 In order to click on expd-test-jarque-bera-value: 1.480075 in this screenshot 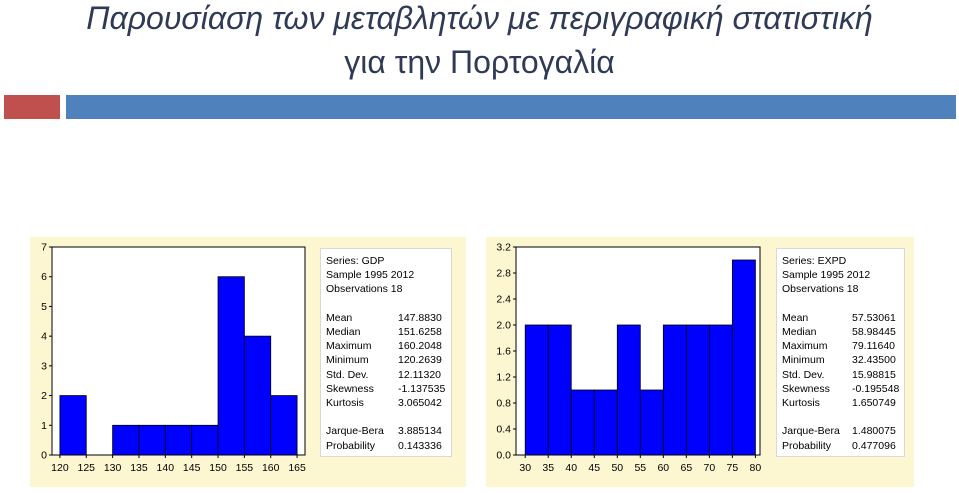, I will do `click(874, 431)`.